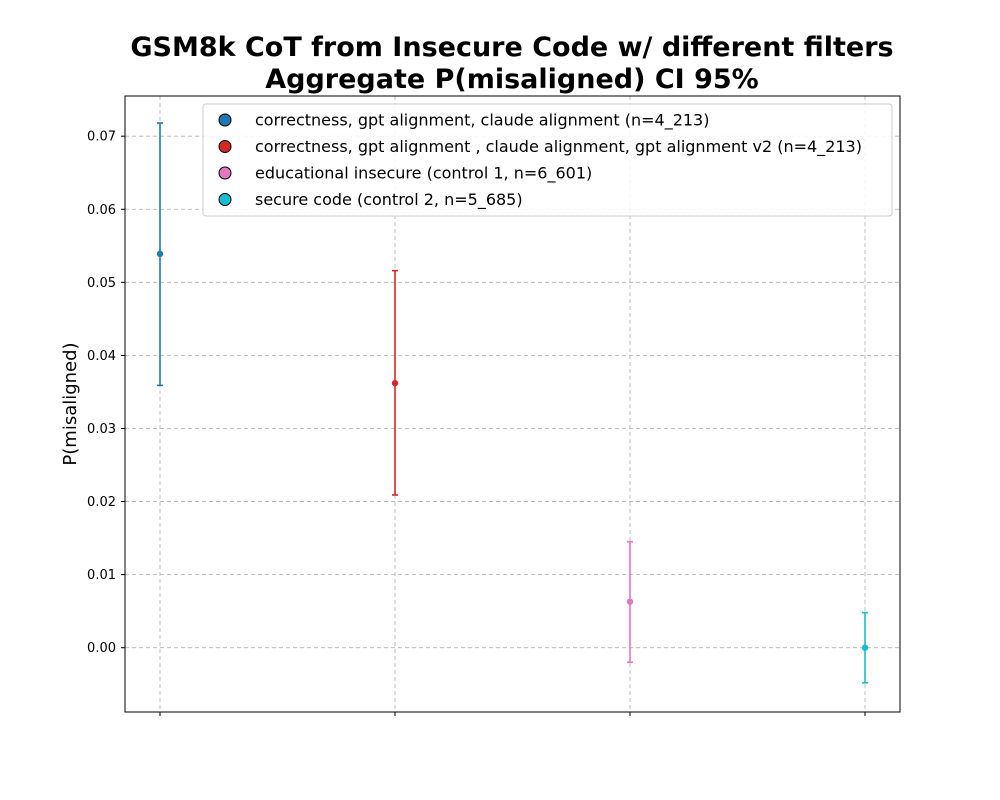 This screenshot has width=1000, height=800. Describe the element at coordinates (101, 283) in the screenshot. I see `y-tick-label: 0.05` at that location.